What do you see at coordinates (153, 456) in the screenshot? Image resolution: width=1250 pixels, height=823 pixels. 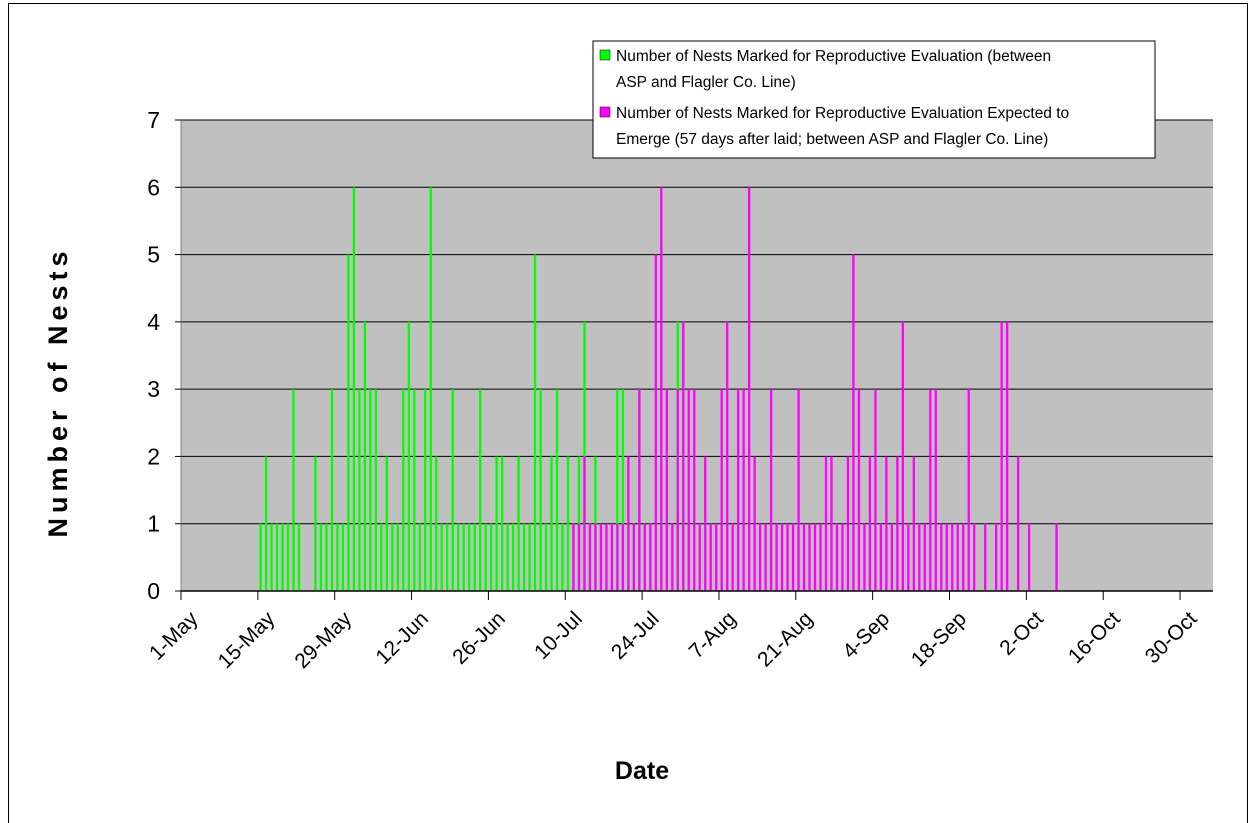 I see `y-tick-label: 2` at bounding box center [153, 456].